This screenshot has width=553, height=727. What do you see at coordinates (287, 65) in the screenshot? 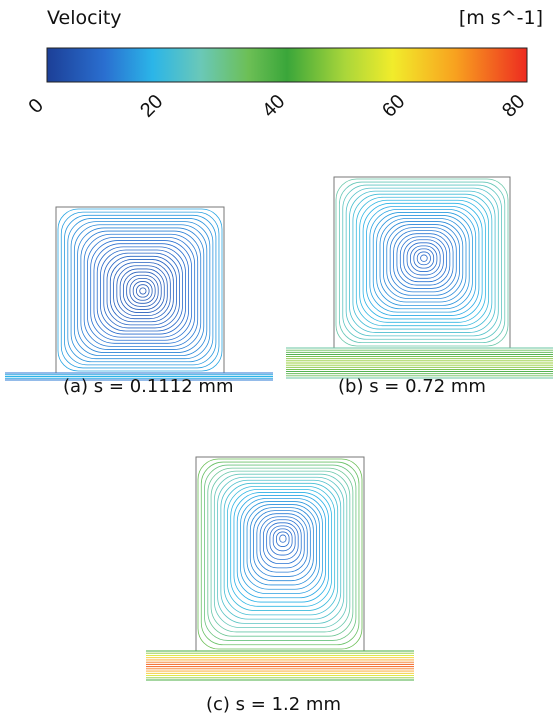
I see `colorbar-gradient` at bounding box center [287, 65].